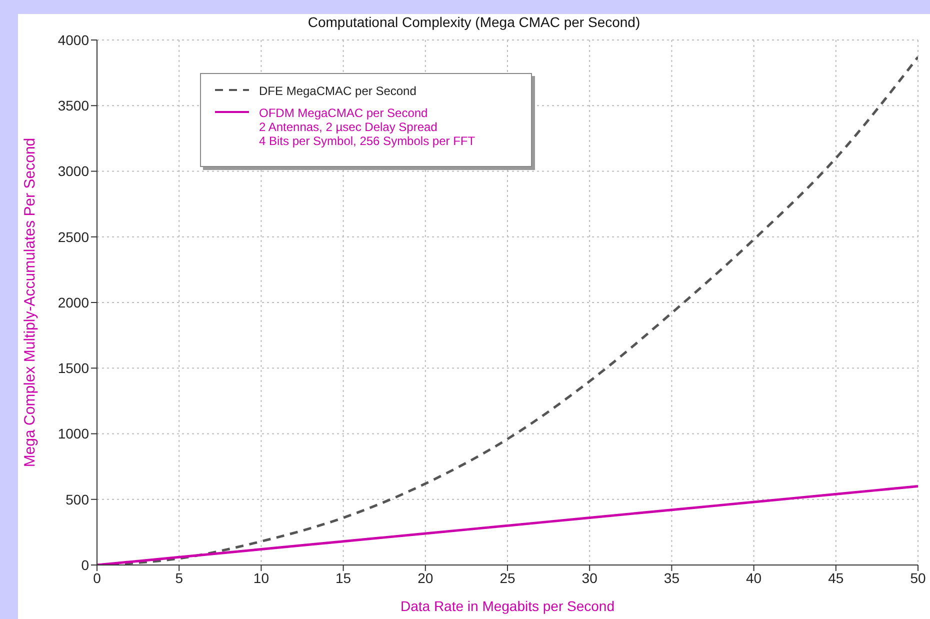 Image resolution: width=930 pixels, height=619 pixels. What do you see at coordinates (590, 578) in the screenshot?
I see `x-tick-label: 30` at bounding box center [590, 578].